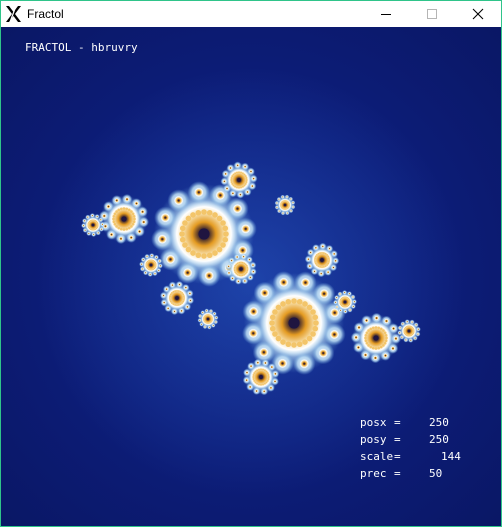  I want to click on spiral-far-left-petal-core, so click(87, 217).